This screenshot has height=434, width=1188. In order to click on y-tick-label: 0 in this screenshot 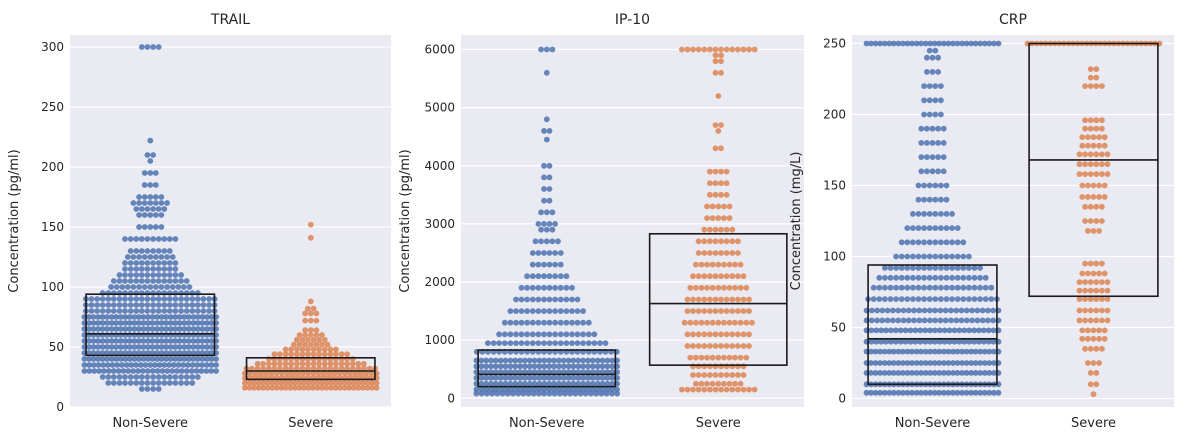, I will do `click(842, 398)`.